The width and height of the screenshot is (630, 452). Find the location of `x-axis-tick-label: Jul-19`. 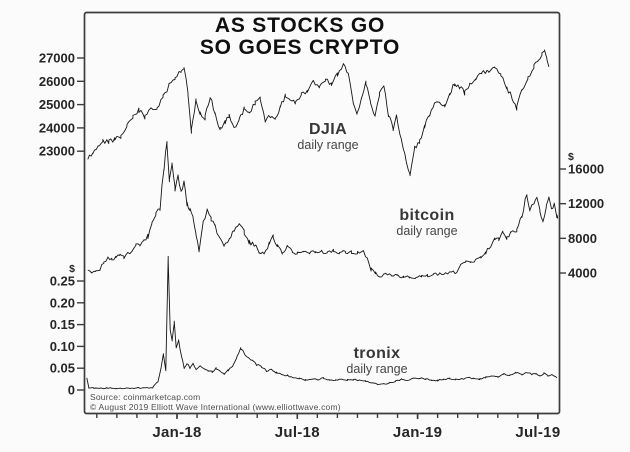

x-axis-tick-label: Jul-19 is located at coordinates (537, 432).